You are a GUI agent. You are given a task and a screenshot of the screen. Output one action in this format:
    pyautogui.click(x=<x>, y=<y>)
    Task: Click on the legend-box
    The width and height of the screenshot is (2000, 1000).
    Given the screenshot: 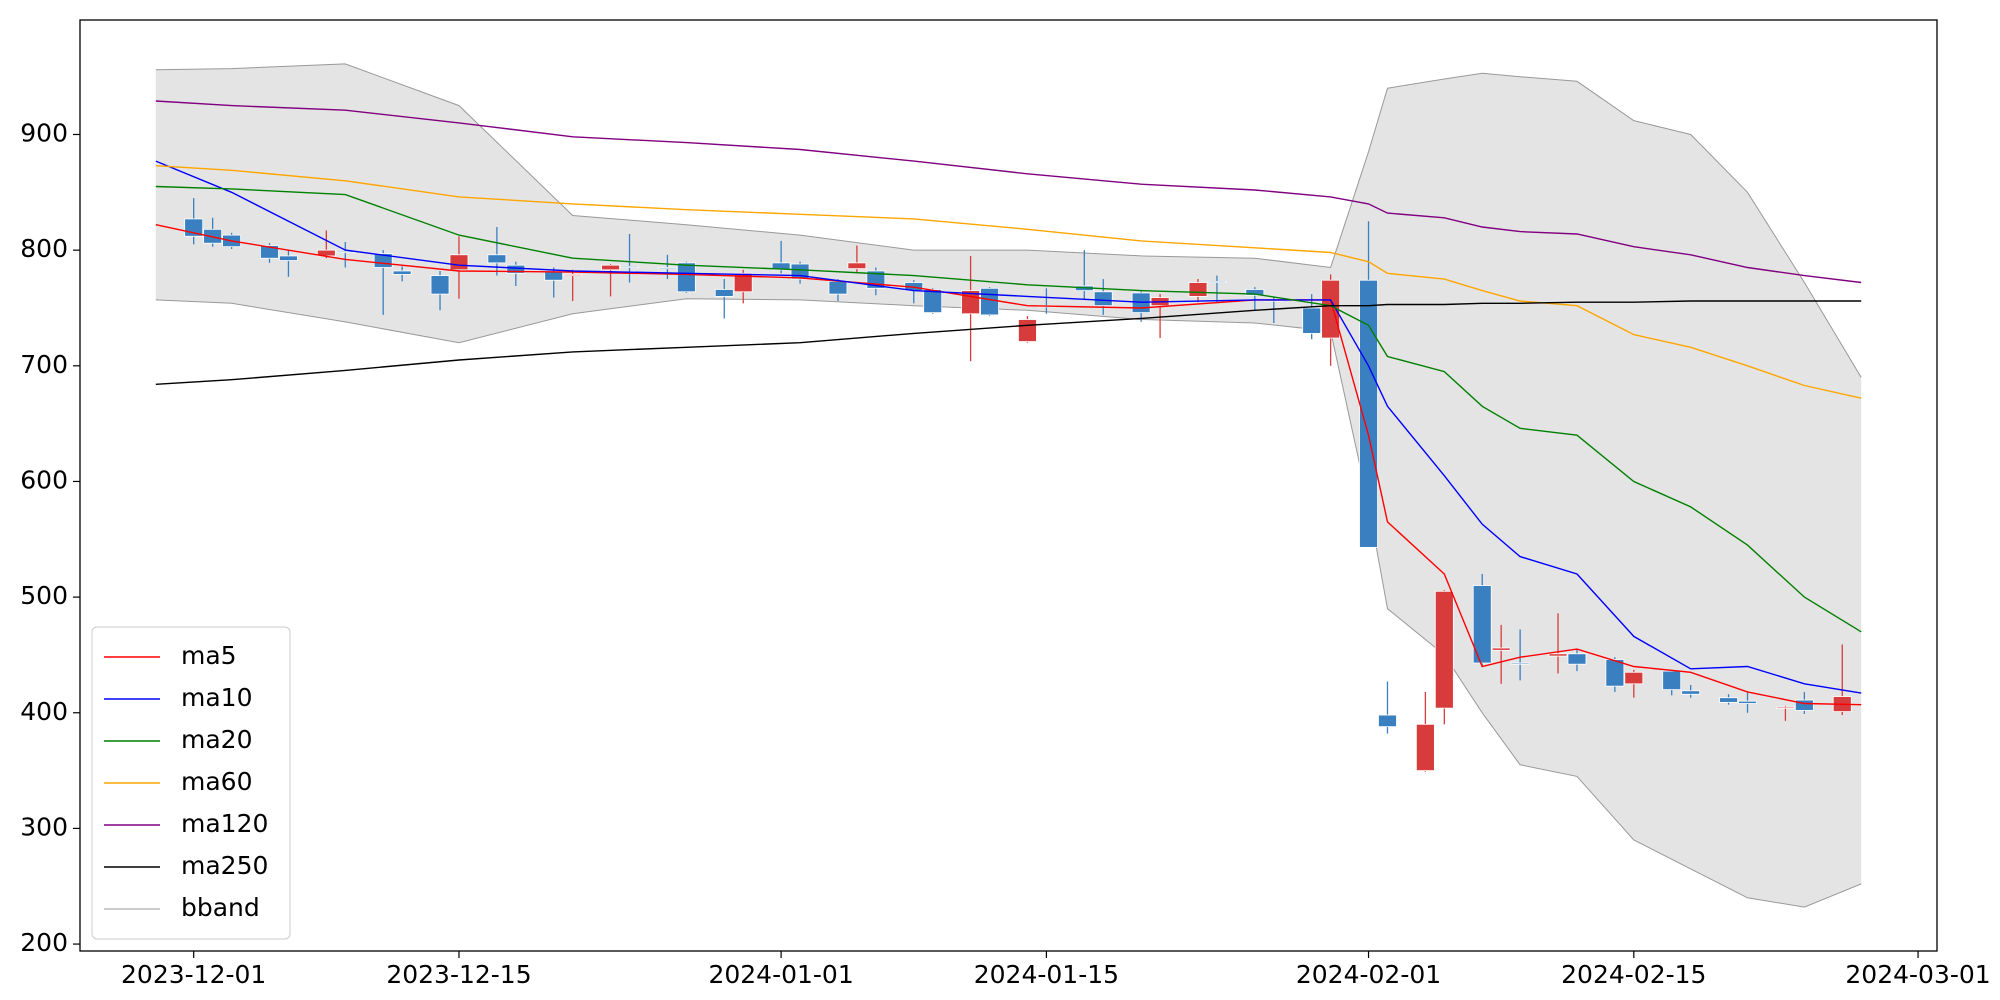 What is the action you would take?
    pyautogui.click(x=191, y=783)
    